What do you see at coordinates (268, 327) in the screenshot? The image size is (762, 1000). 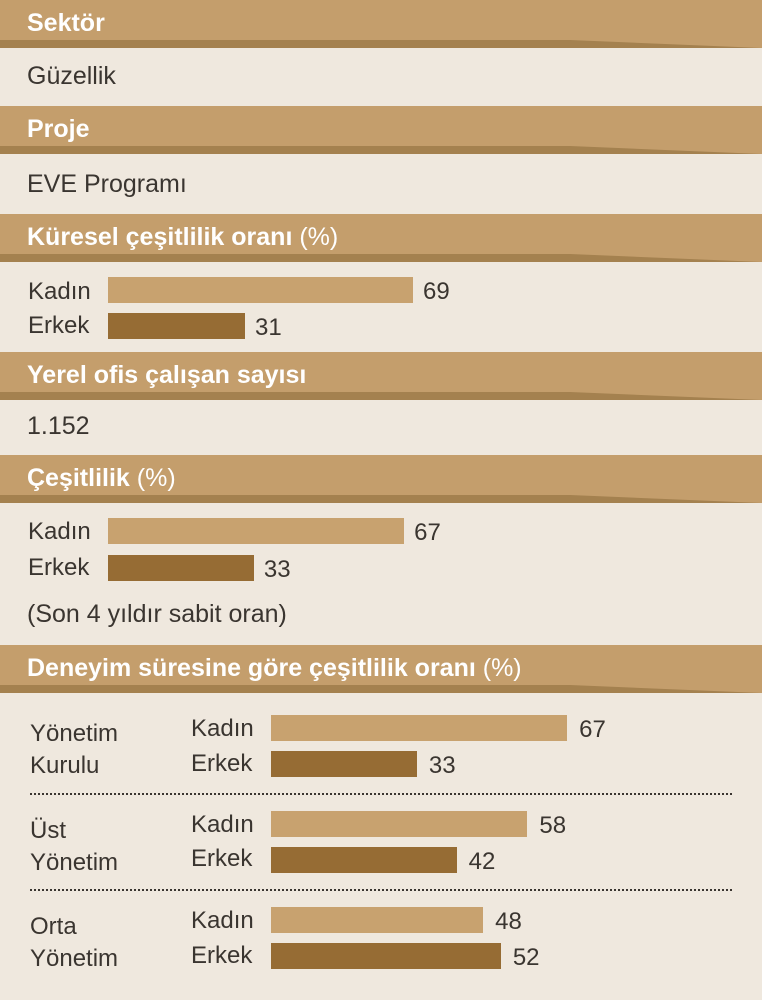 I see `bar-value-erkek: 31` at bounding box center [268, 327].